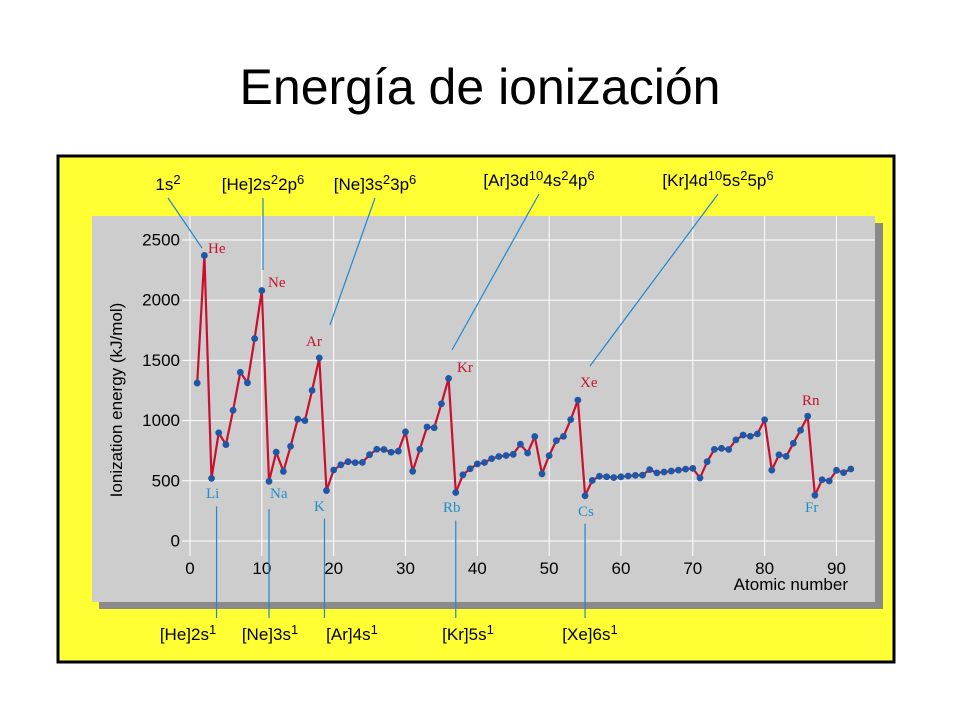 This screenshot has height=720, width=960. I want to click on data-point-z85, so click(800, 430).